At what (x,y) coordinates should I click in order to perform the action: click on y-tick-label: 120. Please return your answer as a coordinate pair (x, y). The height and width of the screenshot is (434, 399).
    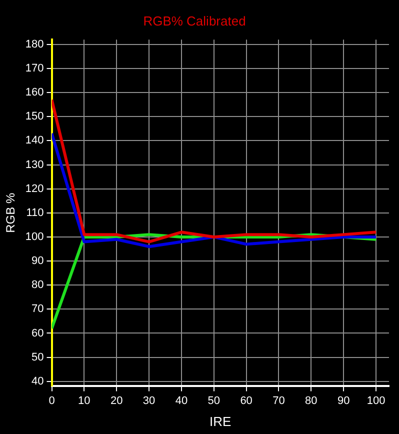
    Looking at the image, I should click on (34, 188).